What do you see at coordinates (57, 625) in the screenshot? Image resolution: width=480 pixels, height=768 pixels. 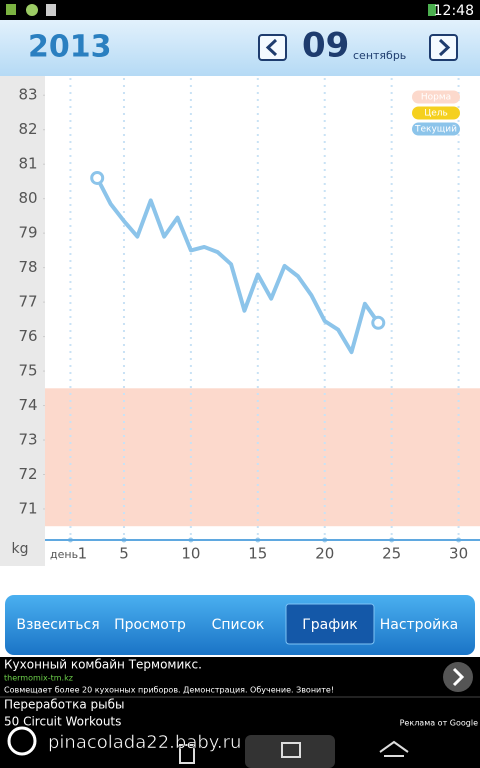 I see `tab: Взвеситься` at bounding box center [57, 625].